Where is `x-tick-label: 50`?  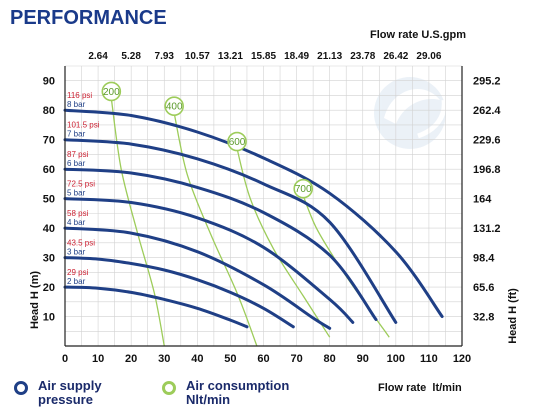 x-tick-label: 50 is located at coordinates (230, 359).